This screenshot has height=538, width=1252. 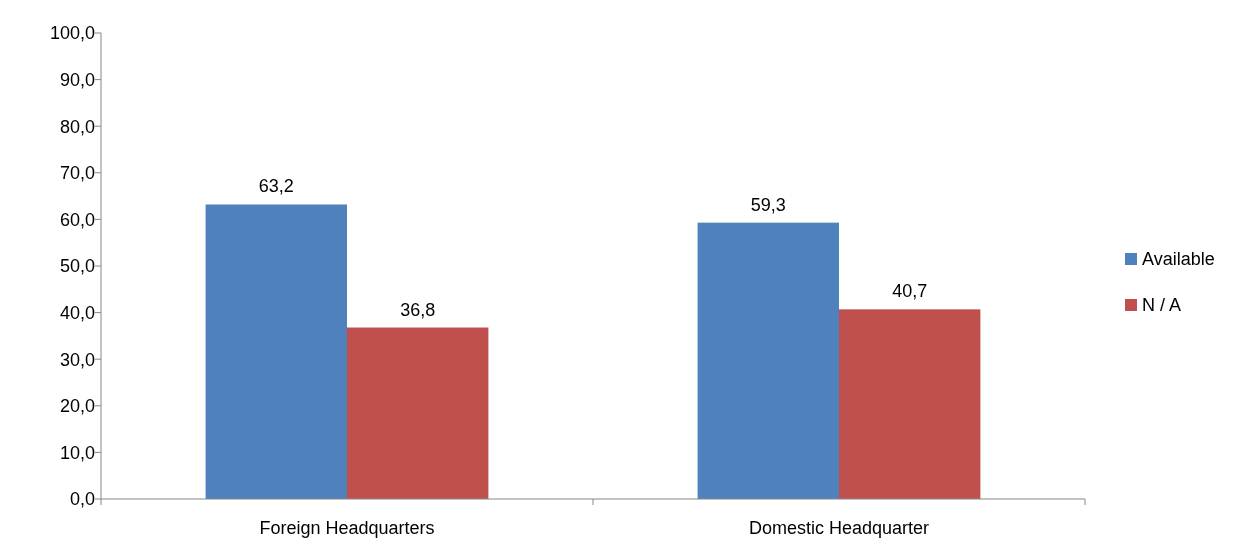 I want to click on data-label: 59,3, so click(x=768, y=204).